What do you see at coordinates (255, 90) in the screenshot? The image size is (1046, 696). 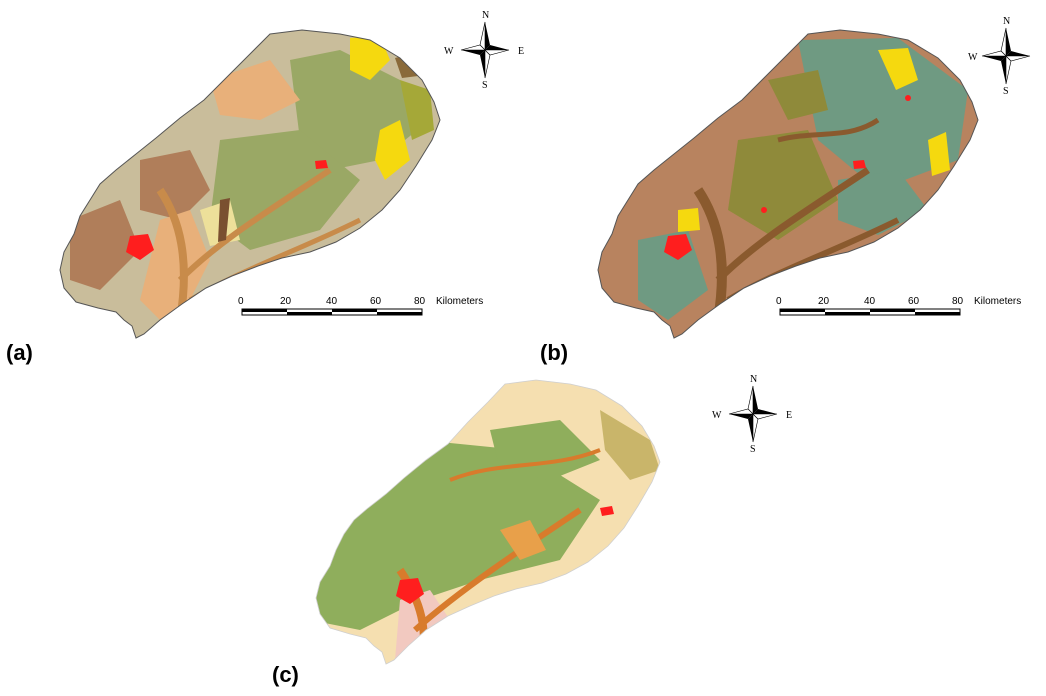 I see `patch-peach-a1` at bounding box center [255, 90].